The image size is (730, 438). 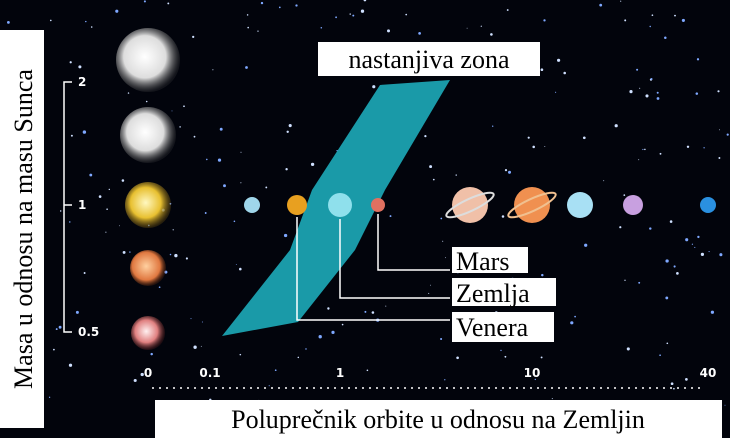 What do you see at coordinates (67, 207) in the screenshot?
I see `y-axis` at bounding box center [67, 207].